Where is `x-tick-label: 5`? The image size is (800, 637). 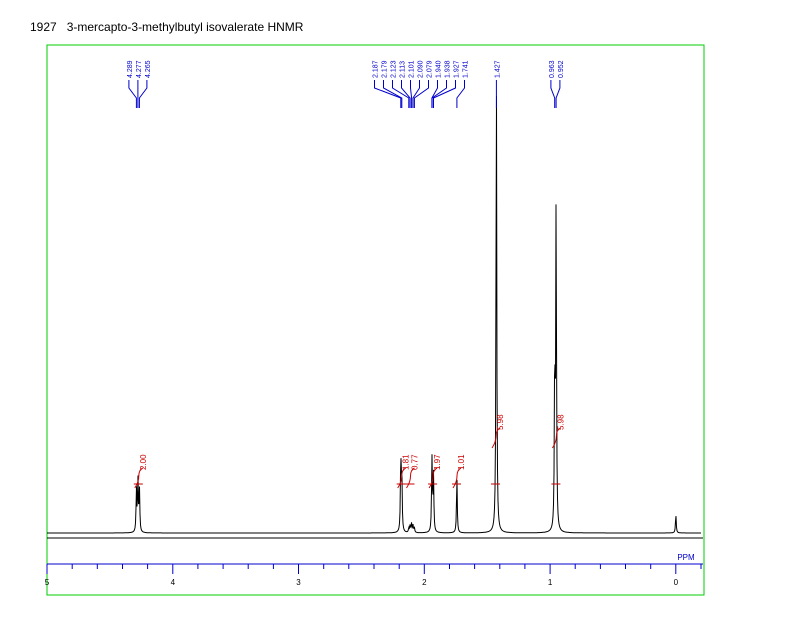 x-tick-label: 5 is located at coordinates (47, 582).